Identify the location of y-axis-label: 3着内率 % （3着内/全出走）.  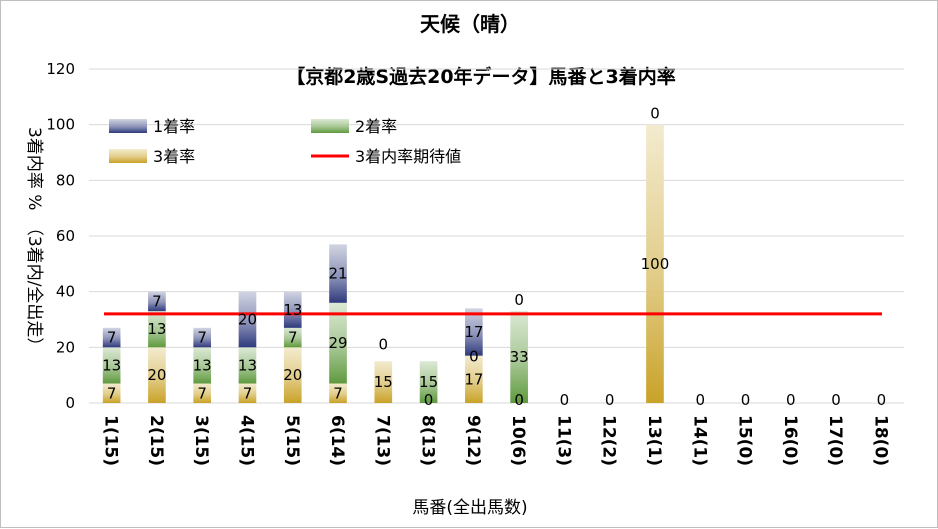
(34, 240).